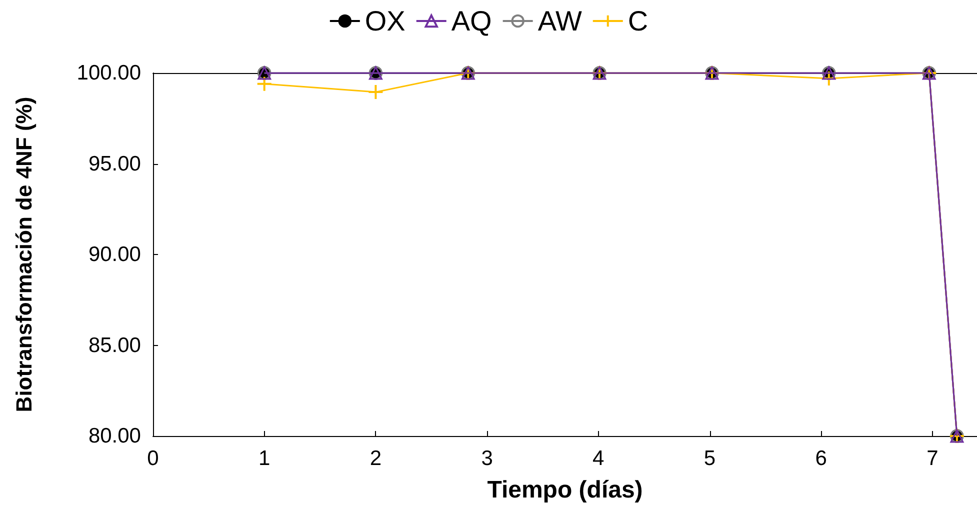  I want to click on x-tick-label: 3, so click(487, 458).